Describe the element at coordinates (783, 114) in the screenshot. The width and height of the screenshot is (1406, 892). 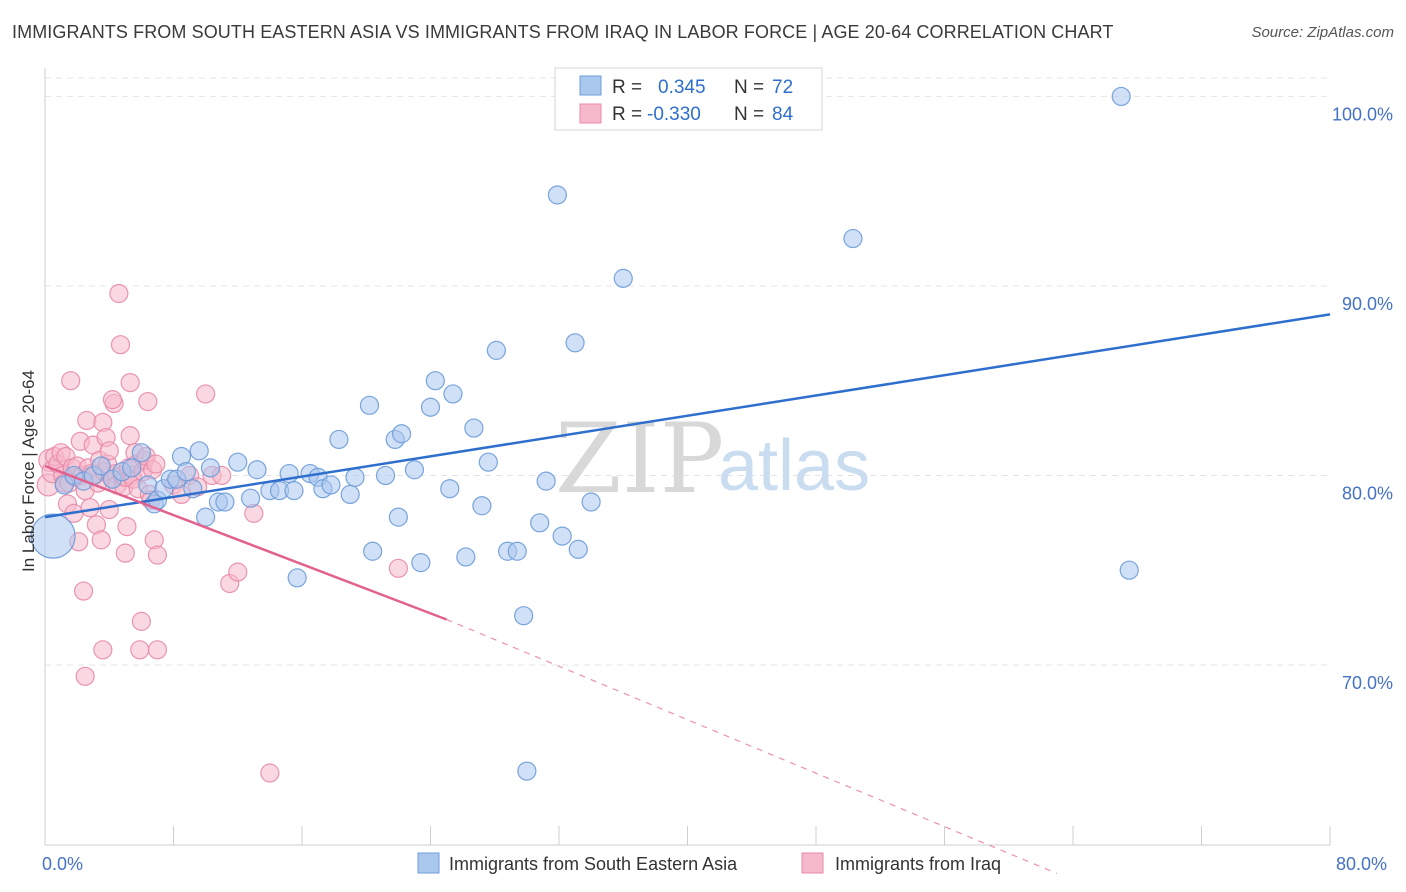
I see `legend-n-value-2: 84` at that location.